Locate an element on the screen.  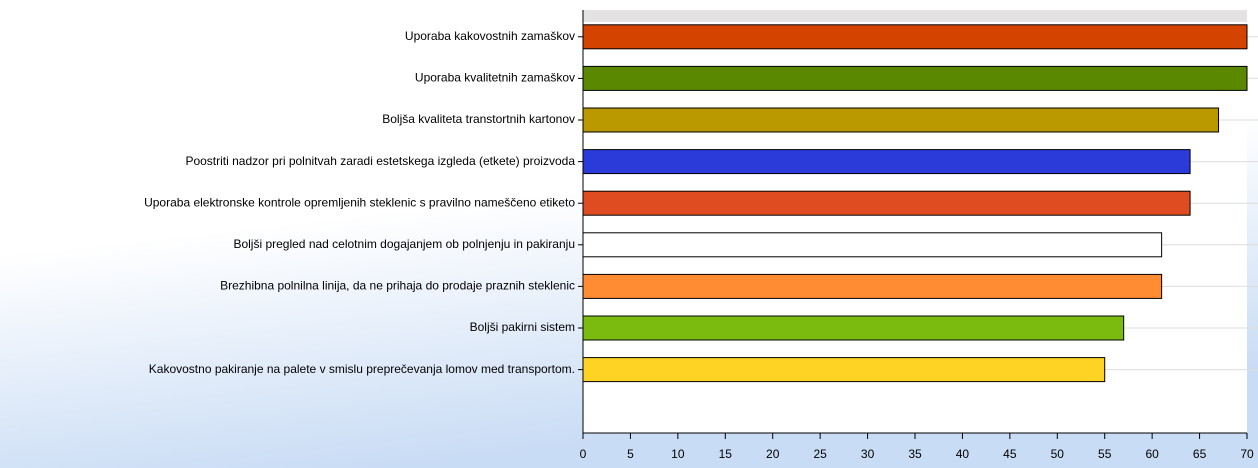
x-tick-label: 70 is located at coordinates (1247, 454).